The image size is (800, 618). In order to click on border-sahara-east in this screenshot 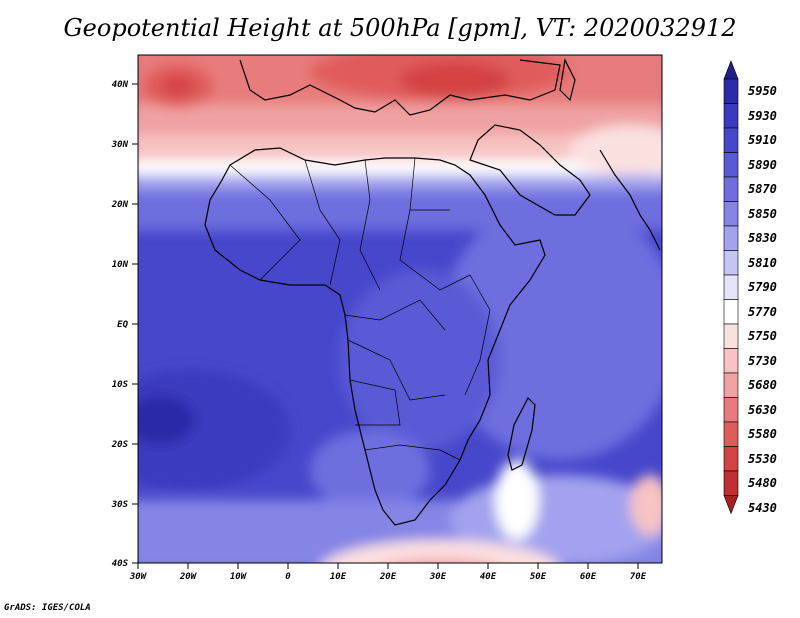, I will do `click(370, 225)`.